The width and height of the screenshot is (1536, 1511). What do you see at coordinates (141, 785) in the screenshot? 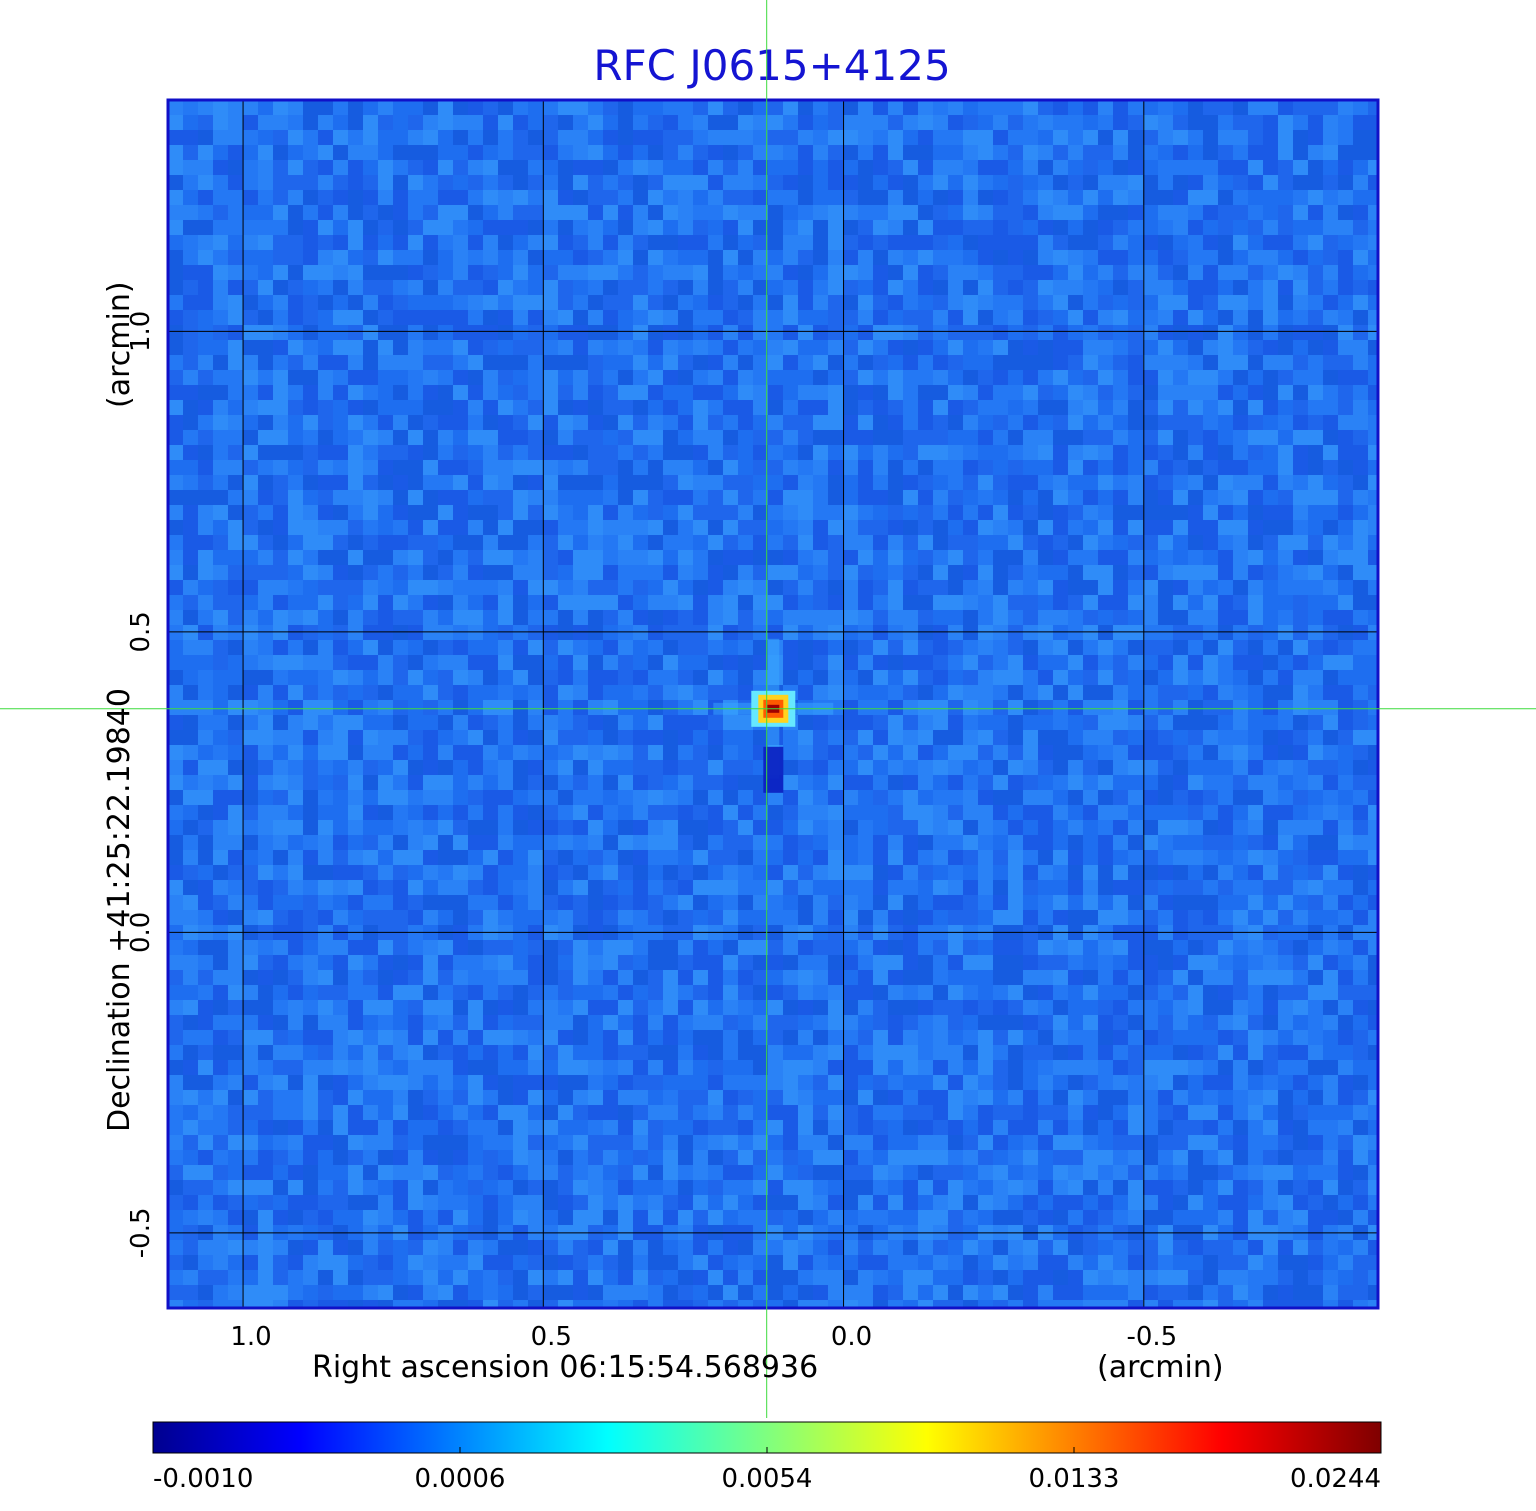
I see `y-tick-labels: -0.5 0.0 0.5 1.0` at bounding box center [141, 785].